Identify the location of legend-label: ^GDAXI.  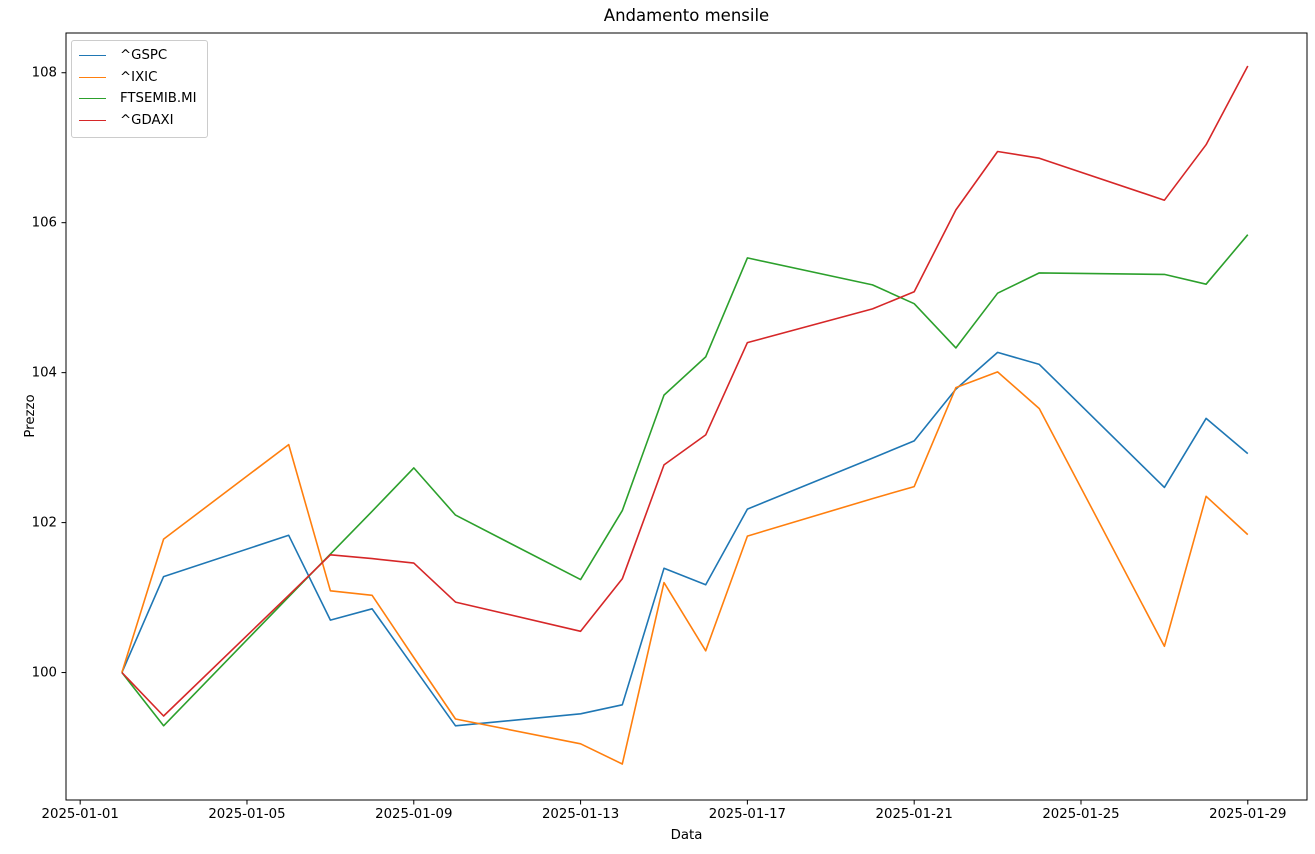
(147, 121).